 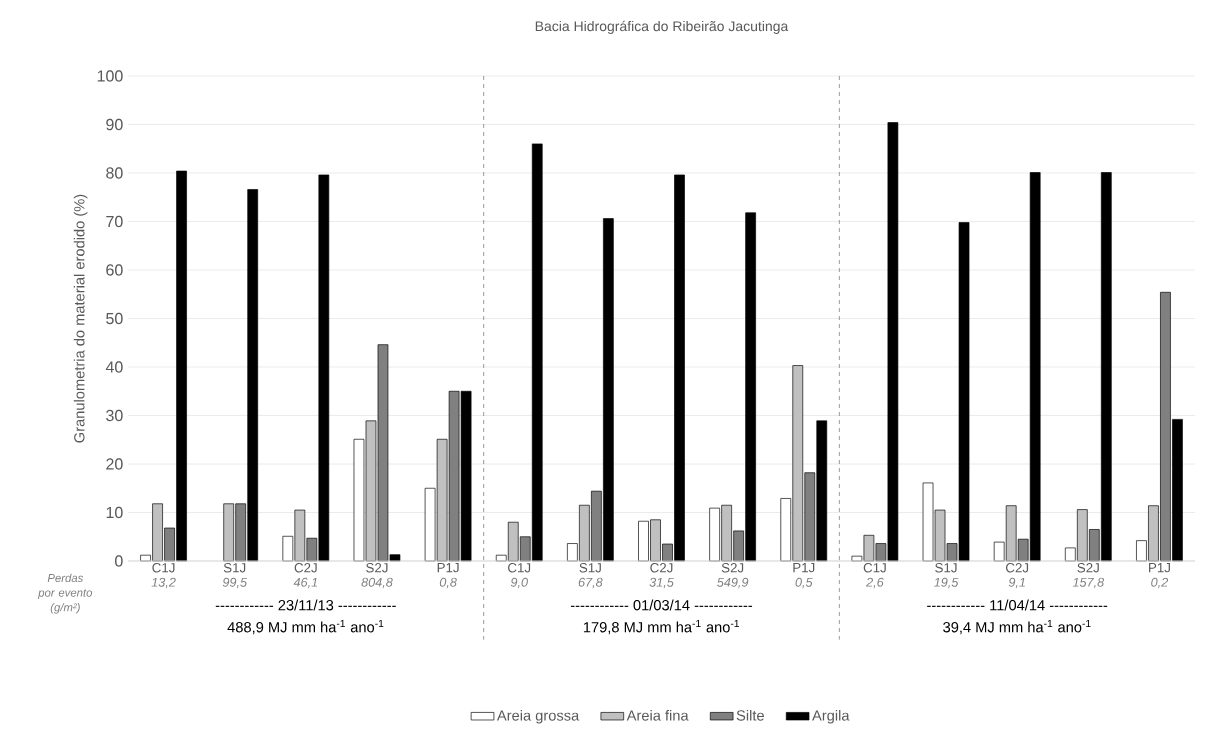 What do you see at coordinates (377, 583) in the screenshot?
I see `text: 804,8` at bounding box center [377, 583].